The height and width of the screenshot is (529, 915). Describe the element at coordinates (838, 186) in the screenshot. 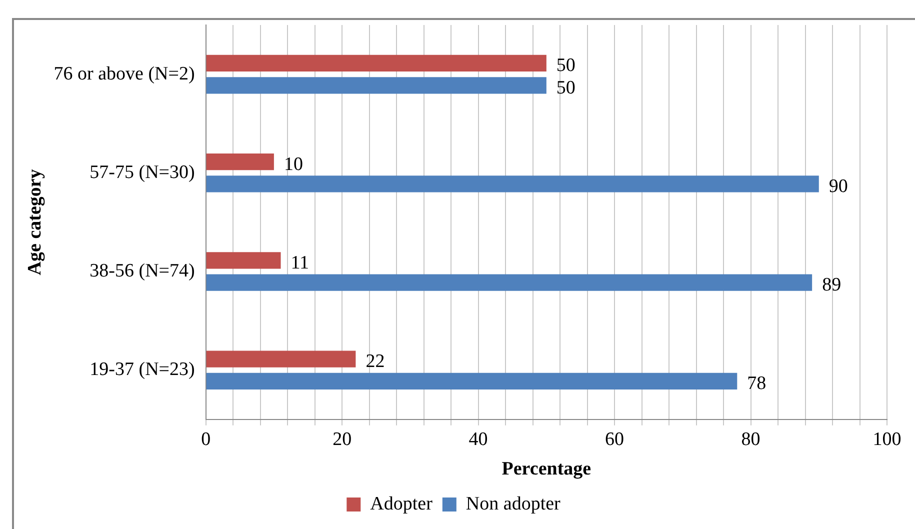

I see `data-label: 90` at that location.